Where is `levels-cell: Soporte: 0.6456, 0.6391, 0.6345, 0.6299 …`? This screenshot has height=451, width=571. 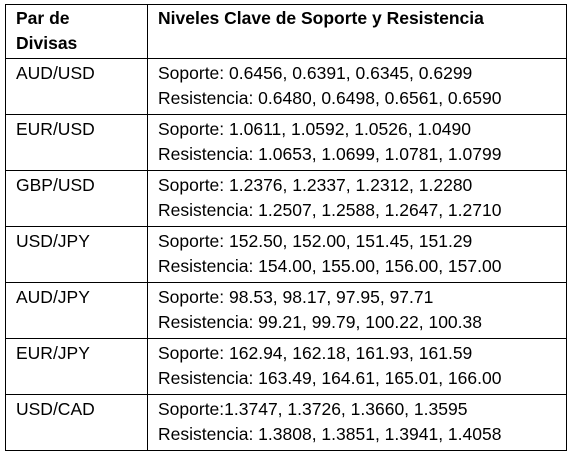 levels-cell: Soporte: 0.6456, 0.6391, 0.6345, 0.6299 … is located at coordinates (357, 86).